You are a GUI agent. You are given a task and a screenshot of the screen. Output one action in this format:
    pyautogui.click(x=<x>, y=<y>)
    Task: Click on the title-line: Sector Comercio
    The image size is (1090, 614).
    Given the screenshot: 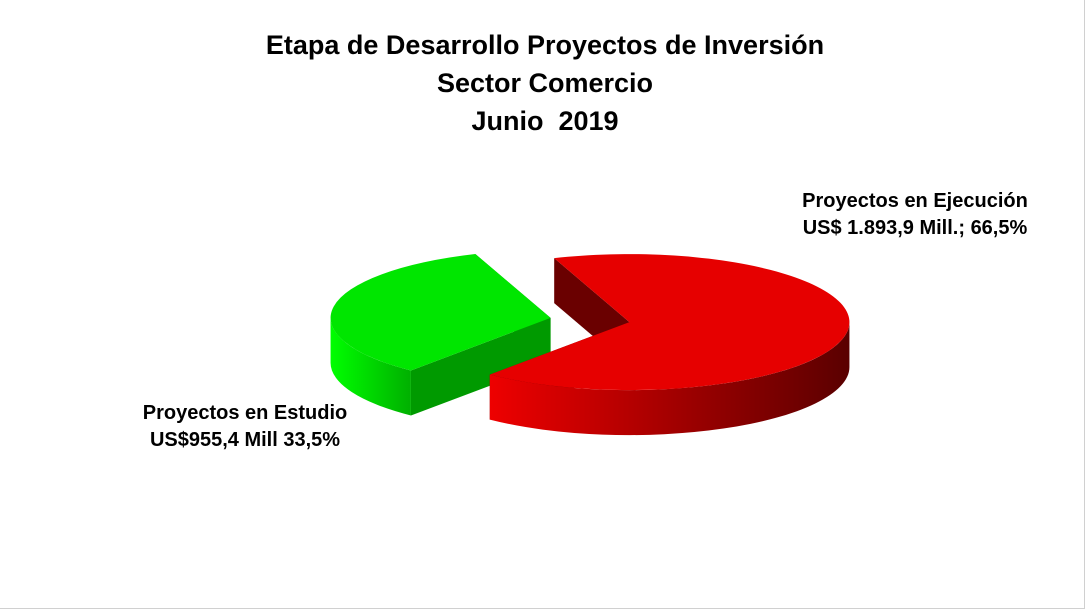 What is the action you would take?
    pyautogui.click(x=545, y=83)
    